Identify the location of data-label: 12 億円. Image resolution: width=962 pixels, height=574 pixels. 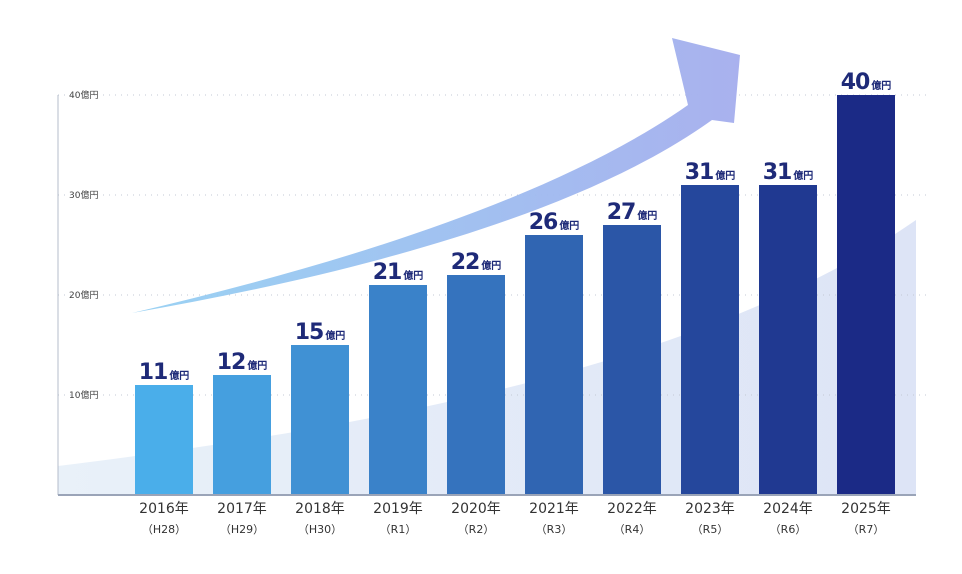
(242, 362).